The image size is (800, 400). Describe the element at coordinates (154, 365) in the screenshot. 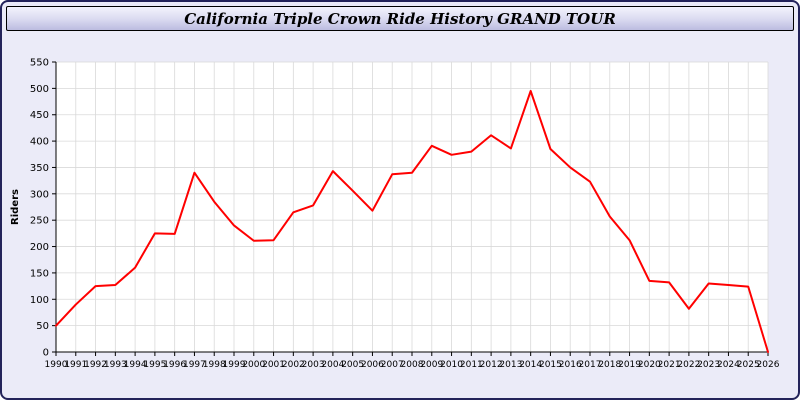

I see `svg-text: 1995` at that location.